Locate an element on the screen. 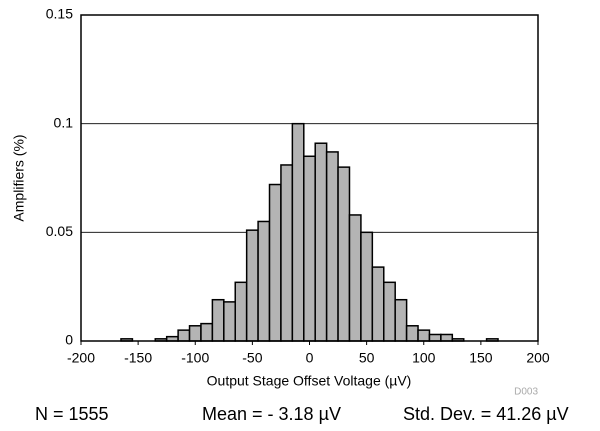 The width and height of the screenshot is (600, 431). x-tick-label: 100 is located at coordinates (424, 358).